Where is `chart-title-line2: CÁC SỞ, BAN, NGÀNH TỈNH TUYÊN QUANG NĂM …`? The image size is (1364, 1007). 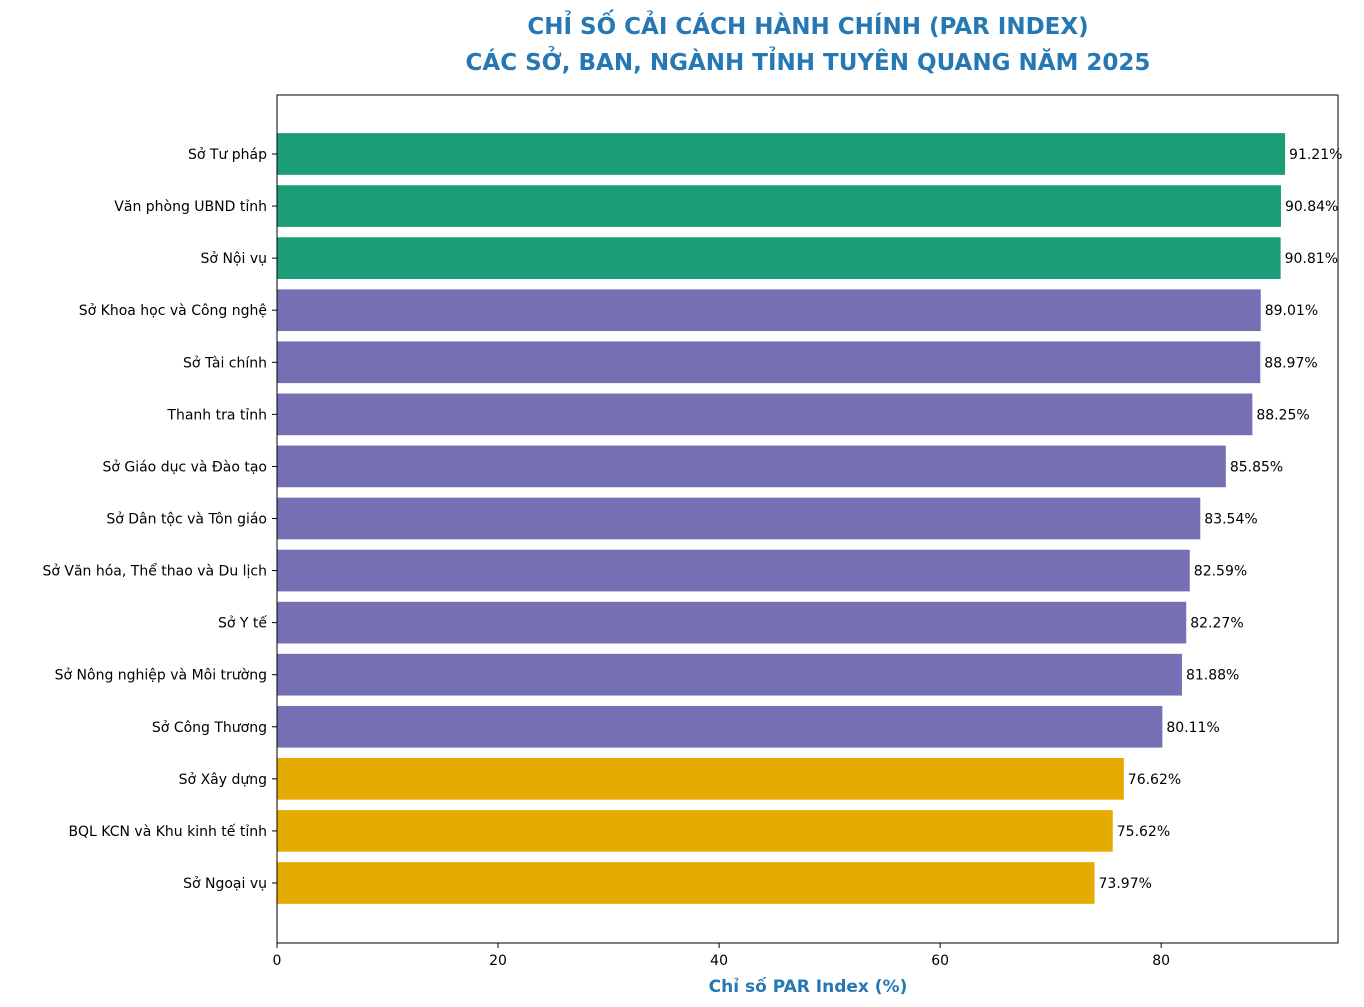
chart-title-line2: CÁC SỞ, BAN, NGÀNH TỈNH TUYÊN QUANG NĂM … is located at coordinates (808, 61).